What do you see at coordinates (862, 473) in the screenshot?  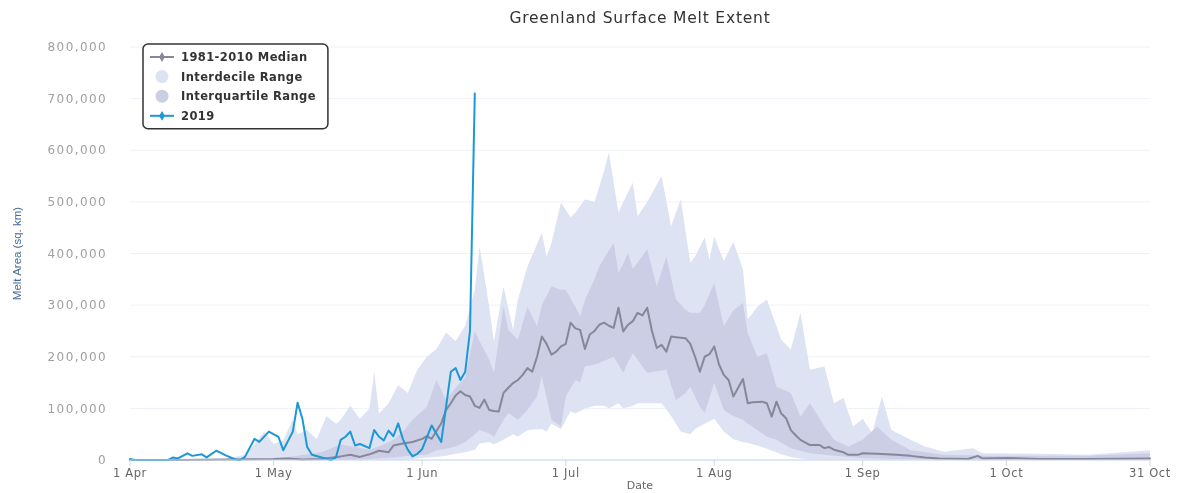 I see `x-tick-label: 1 Sep` at bounding box center [862, 473].